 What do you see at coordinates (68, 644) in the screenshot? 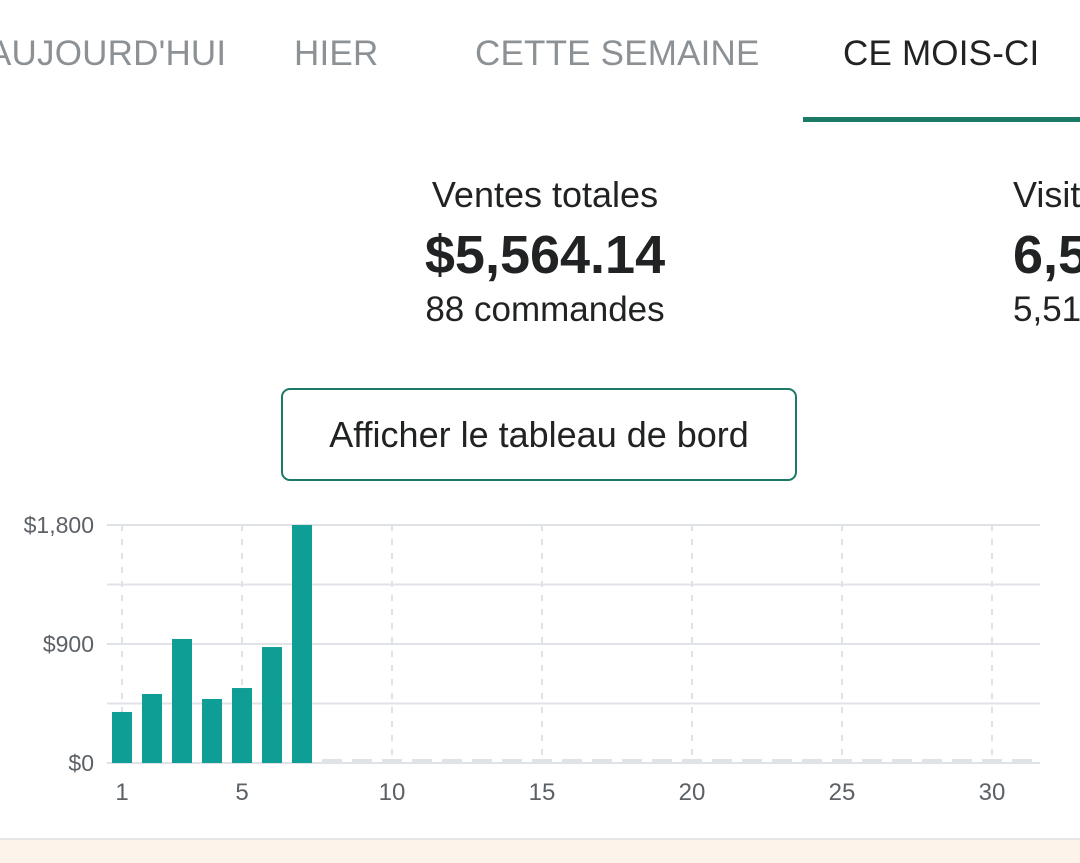
I see `y-tick-label: $900` at bounding box center [68, 644].